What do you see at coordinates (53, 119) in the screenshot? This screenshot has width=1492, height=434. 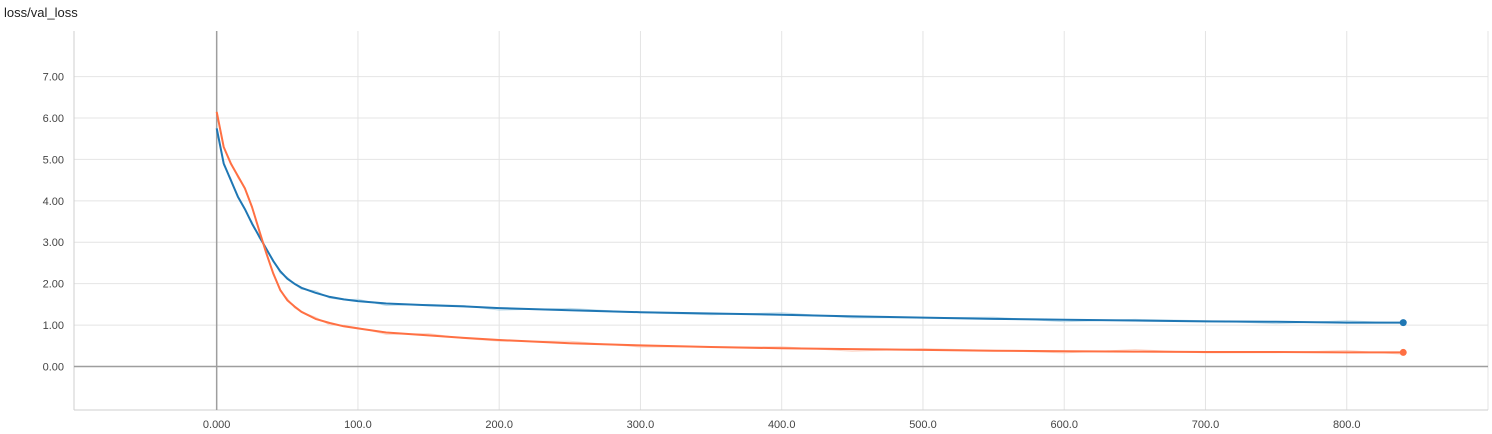 I see `y-tick-label: 6.00` at bounding box center [53, 119].